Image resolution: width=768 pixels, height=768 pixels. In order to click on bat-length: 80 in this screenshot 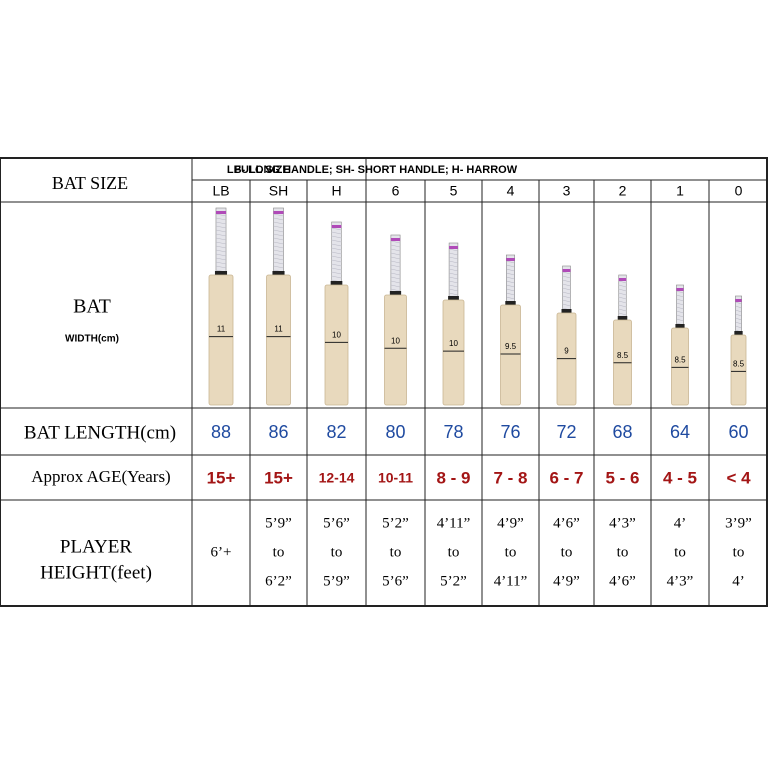, I will do `click(395, 432)`.